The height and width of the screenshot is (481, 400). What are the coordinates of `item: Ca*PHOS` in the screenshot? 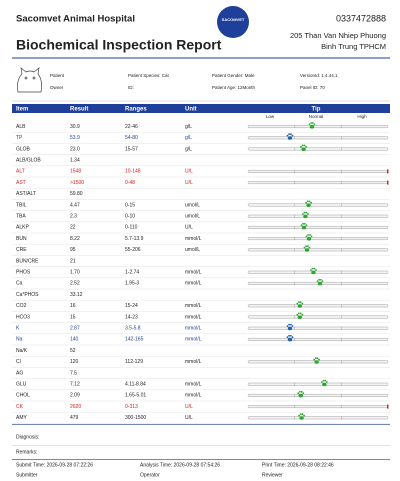 It's located at (27, 295).